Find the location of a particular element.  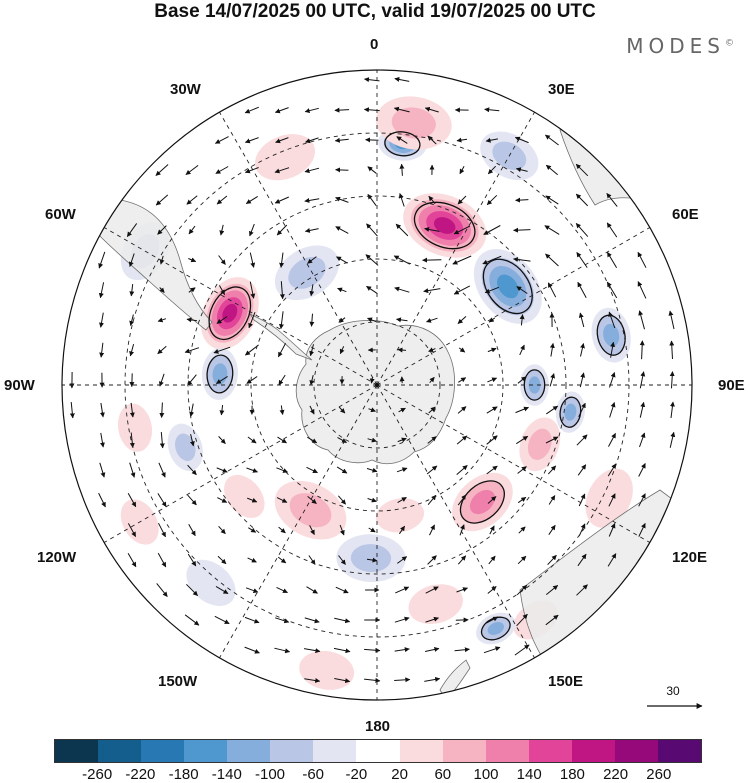

lon-label-120e: 120E is located at coordinates (690, 557).